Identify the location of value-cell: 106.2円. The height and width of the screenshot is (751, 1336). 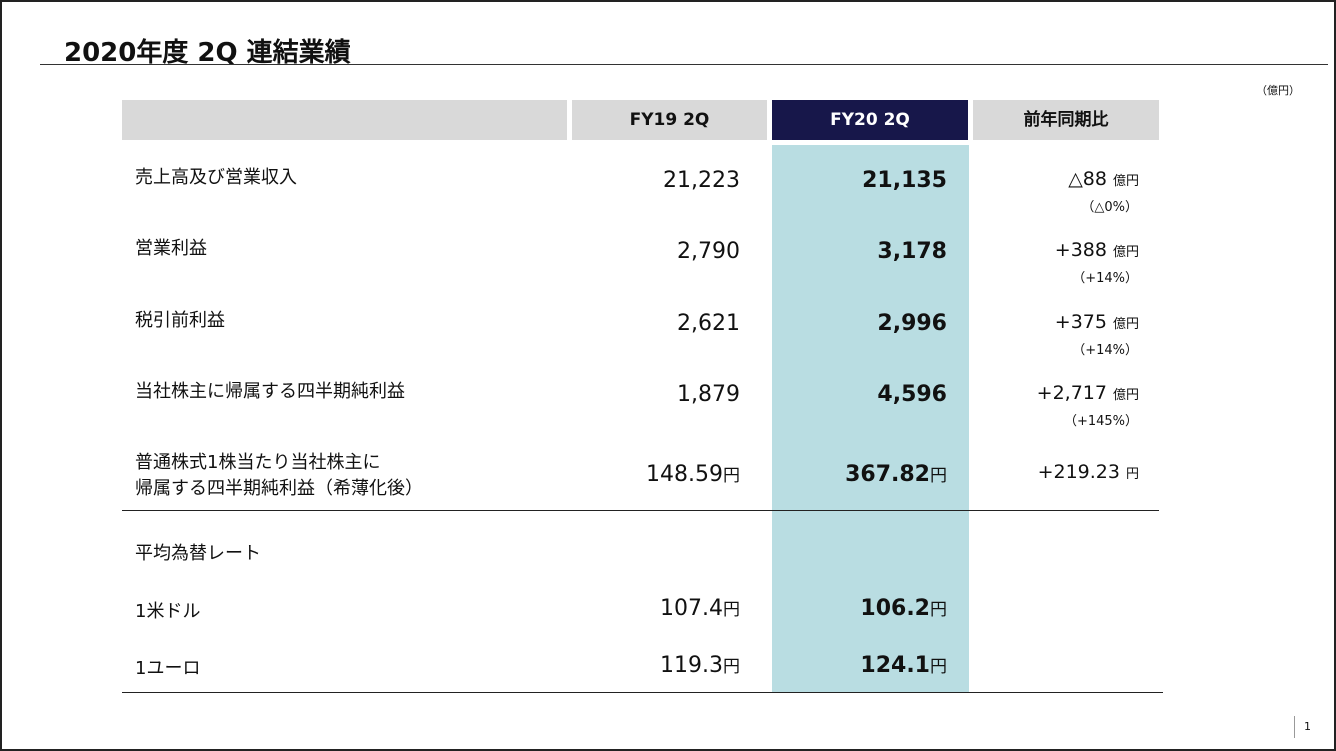
(903, 608).